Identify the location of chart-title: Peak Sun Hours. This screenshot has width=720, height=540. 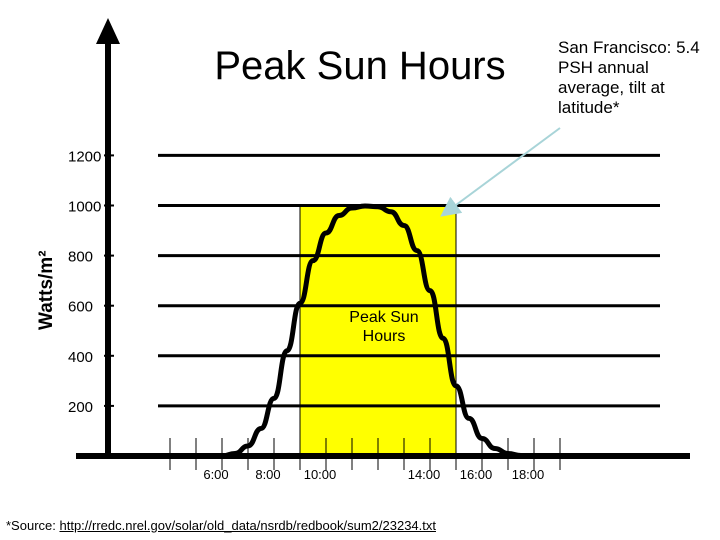
(360, 66).